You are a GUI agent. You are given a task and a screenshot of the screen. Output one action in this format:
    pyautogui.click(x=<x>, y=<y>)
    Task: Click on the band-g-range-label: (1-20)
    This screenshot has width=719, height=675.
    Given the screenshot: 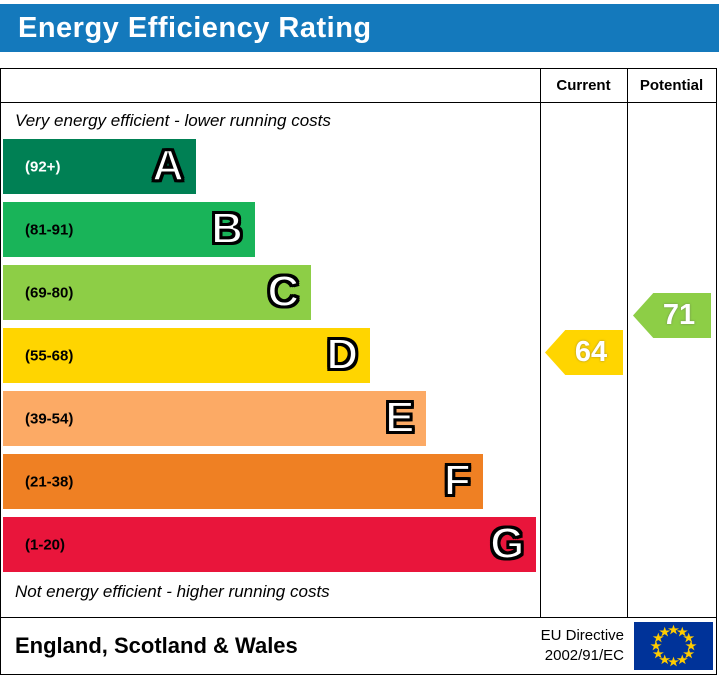 What is the action you would take?
    pyautogui.click(x=45, y=544)
    